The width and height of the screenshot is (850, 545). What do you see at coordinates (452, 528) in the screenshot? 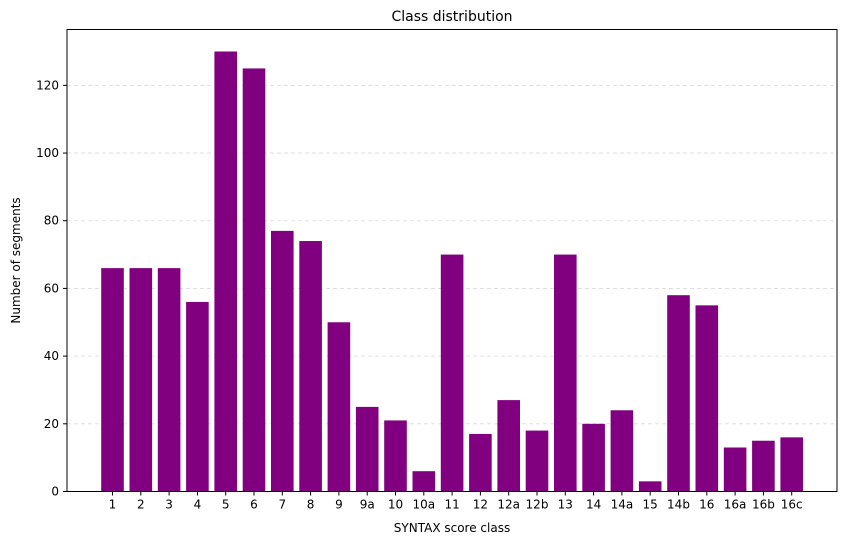
I see `x-axis-label: SYNTAX score class` at bounding box center [452, 528].